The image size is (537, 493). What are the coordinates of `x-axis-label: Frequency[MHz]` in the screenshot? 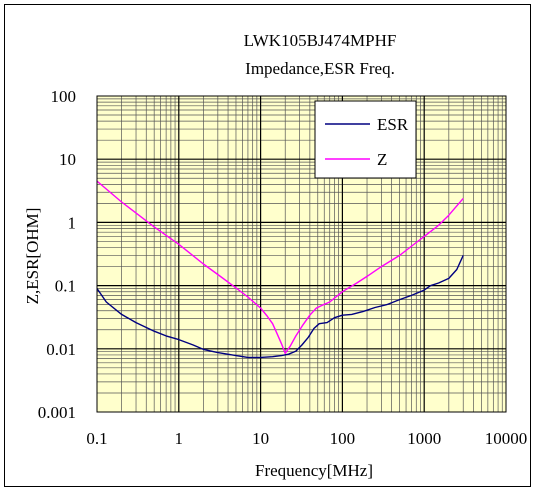 It's located at (314, 470).